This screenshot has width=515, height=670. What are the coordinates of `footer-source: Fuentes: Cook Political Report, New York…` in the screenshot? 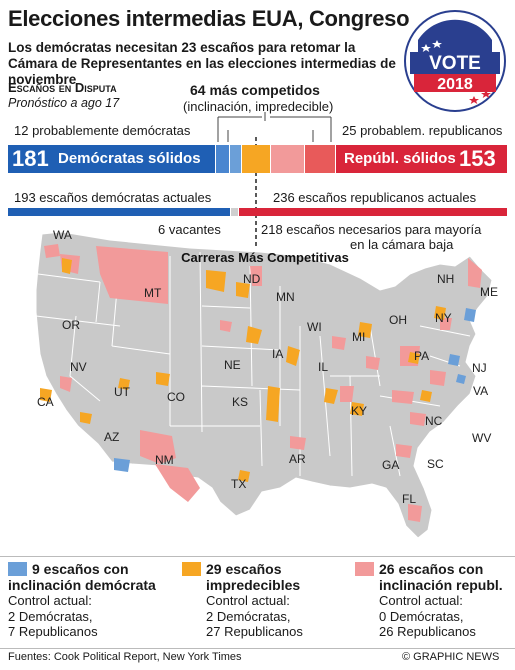 It's located at (125, 657).